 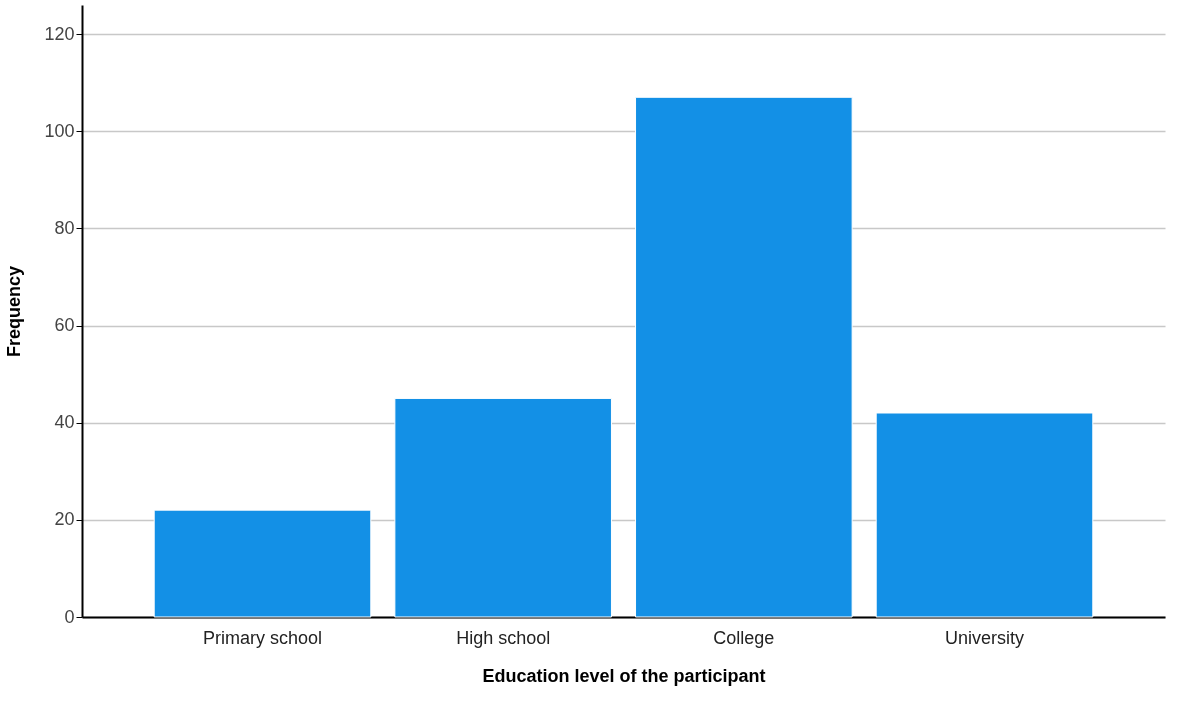 What do you see at coordinates (59, 130) in the screenshot?
I see `y-tick-label: 100` at bounding box center [59, 130].